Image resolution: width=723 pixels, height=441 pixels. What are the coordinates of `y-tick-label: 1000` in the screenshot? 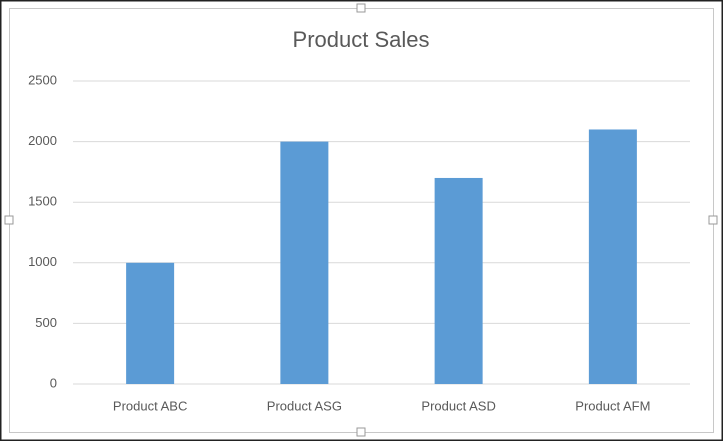 It's located at (42, 261).